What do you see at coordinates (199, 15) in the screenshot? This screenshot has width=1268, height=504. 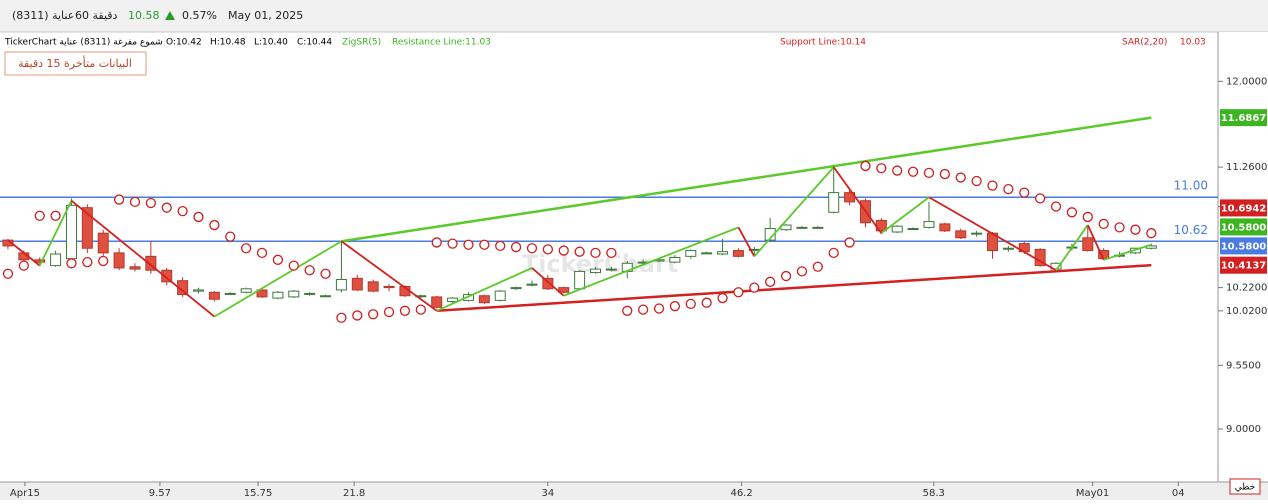 I see `change: 0.57%` at bounding box center [199, 15].